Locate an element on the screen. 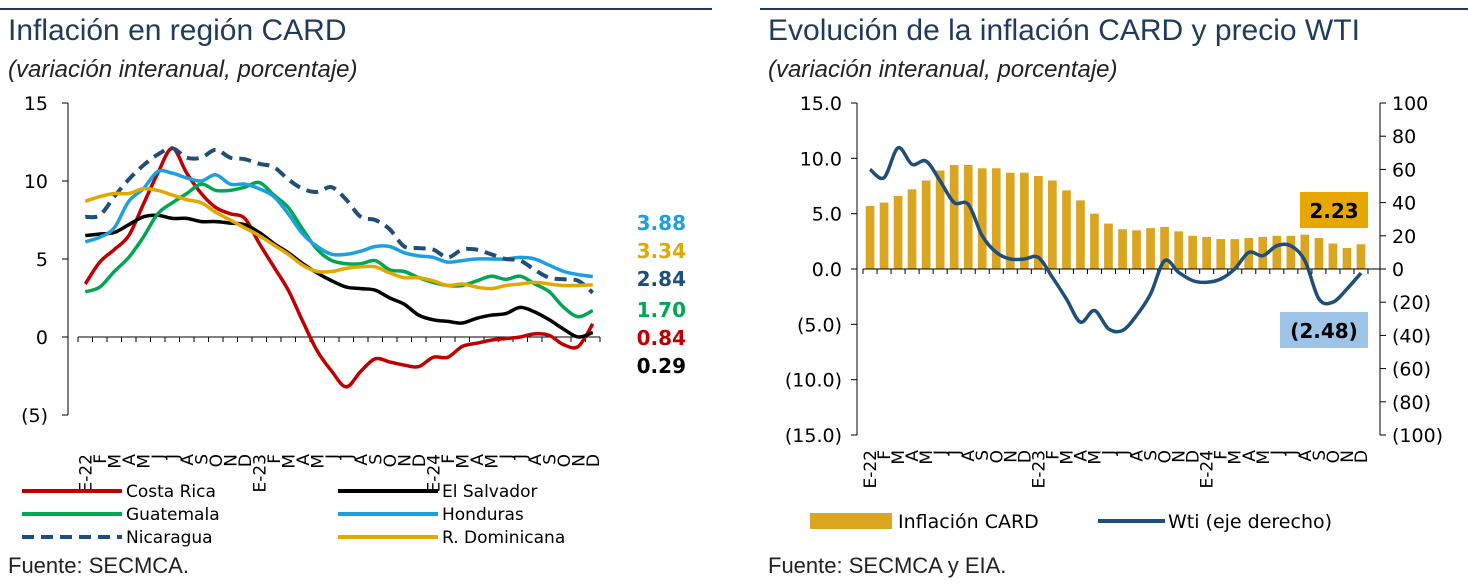 This screenshot has width=1468, height=586. right-y-tick-label: 20 is located at coordinates (1404, 237).